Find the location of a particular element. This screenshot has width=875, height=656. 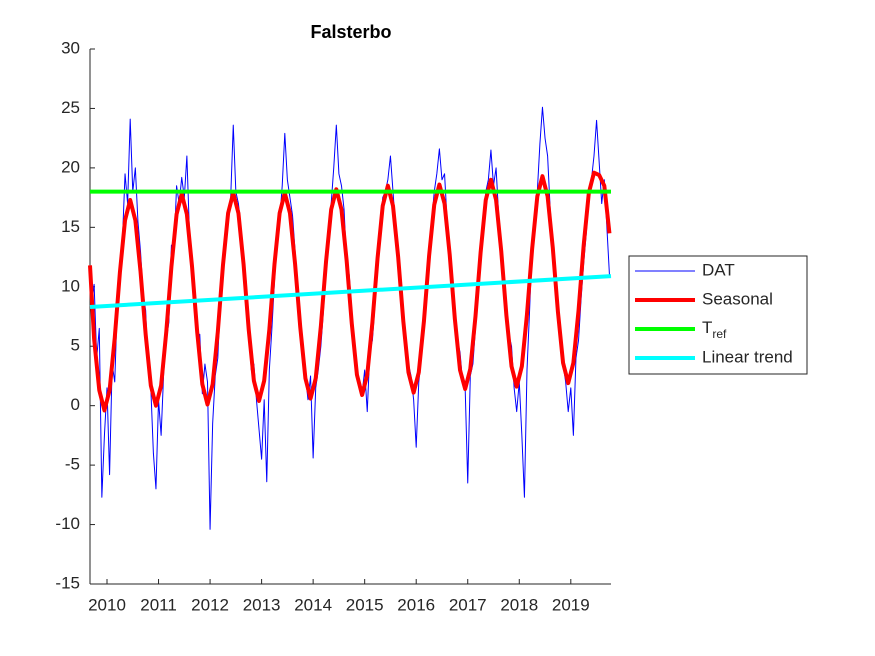

y-tick-label: 10 is located at coordinates (70, 285).